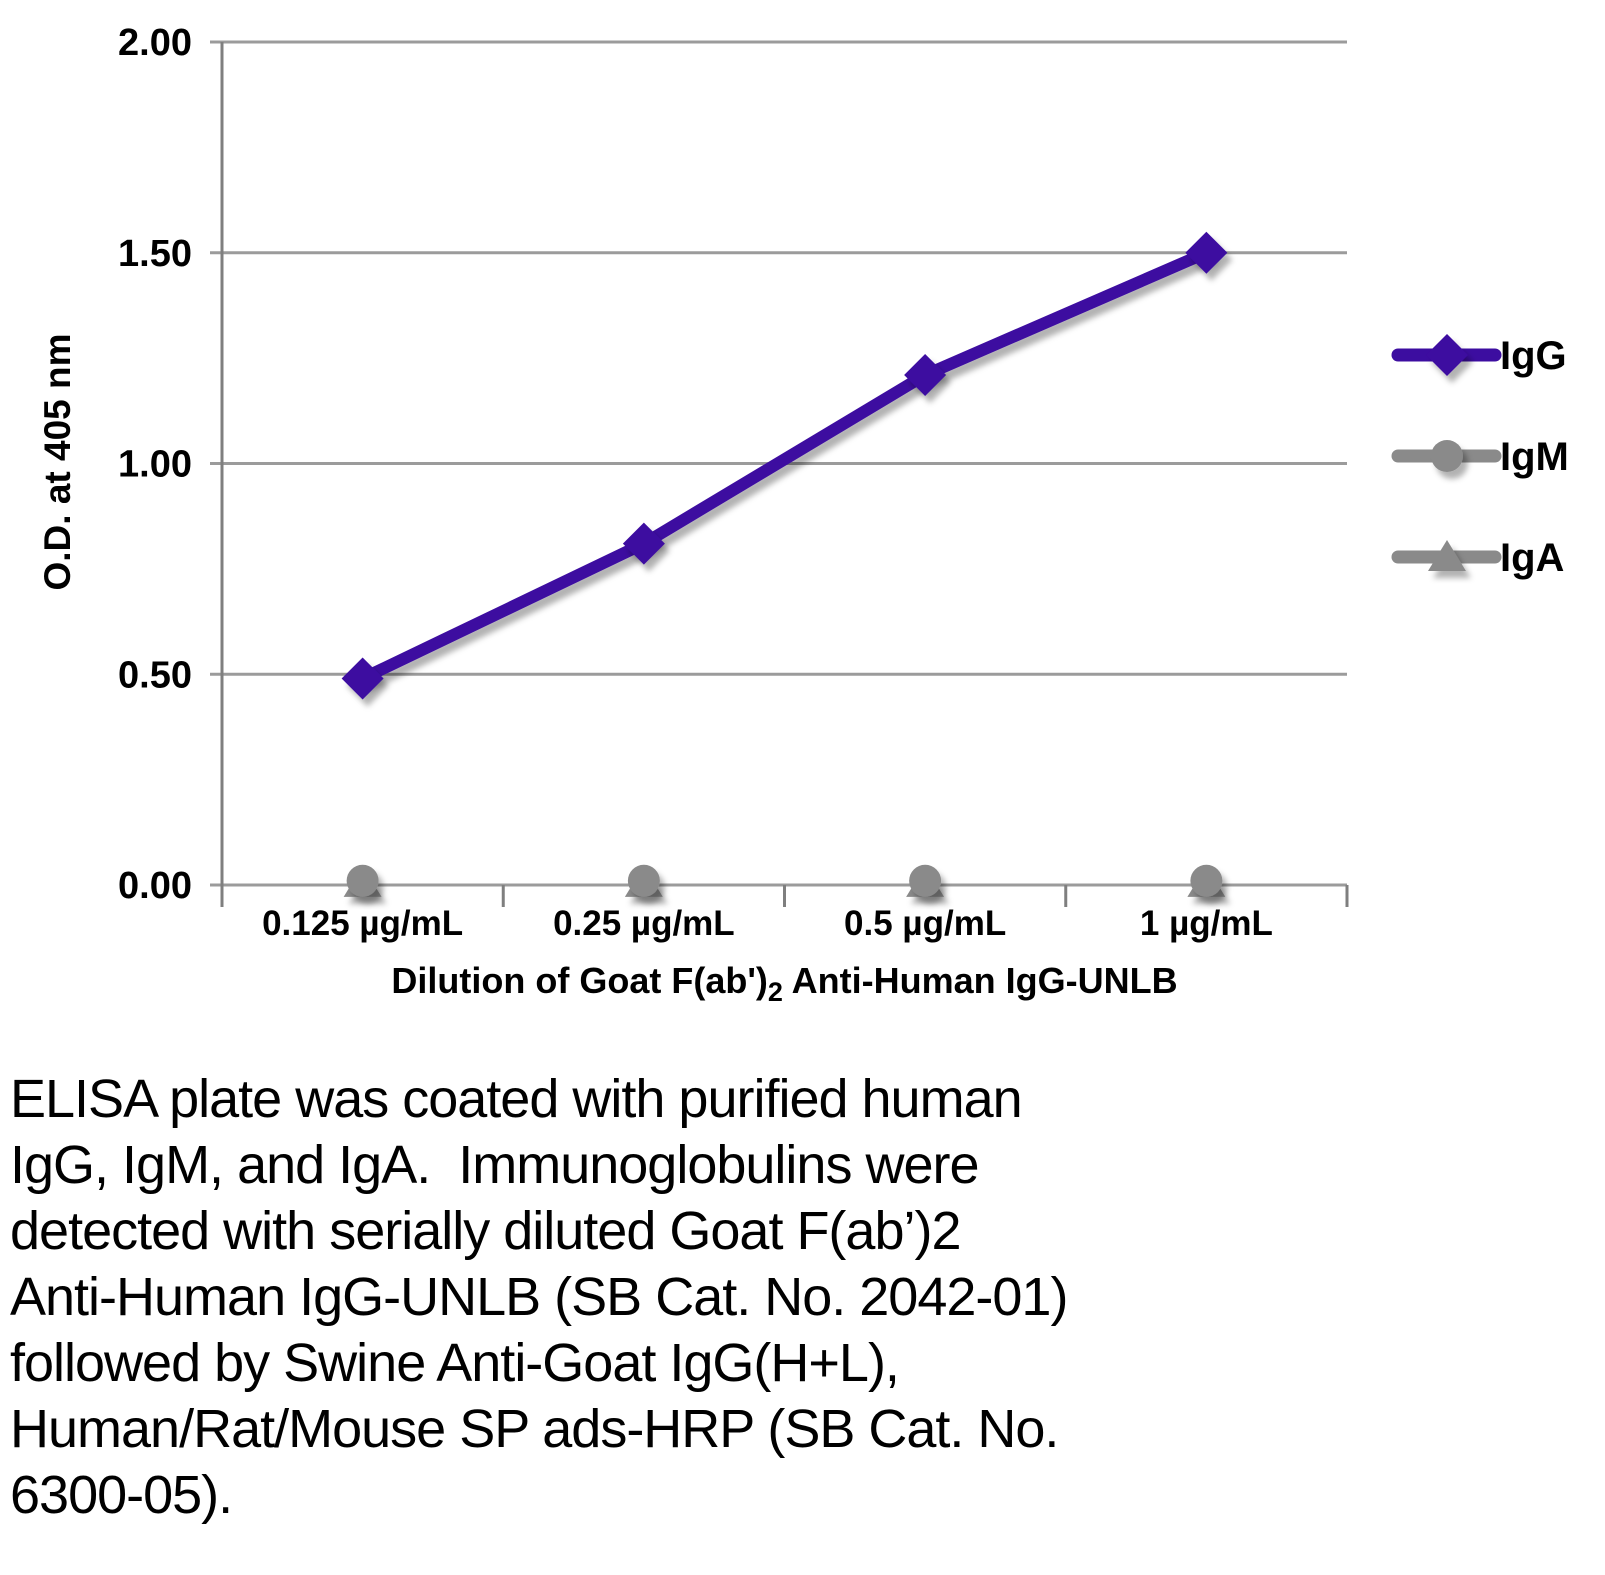 The height and width of the screenshot is (1575, 1605). What do you see at coordinates (57, 462) in the screenshot?
I see `y-axis-title: O.D. at 405 nm` at bounding box center [57, 462].